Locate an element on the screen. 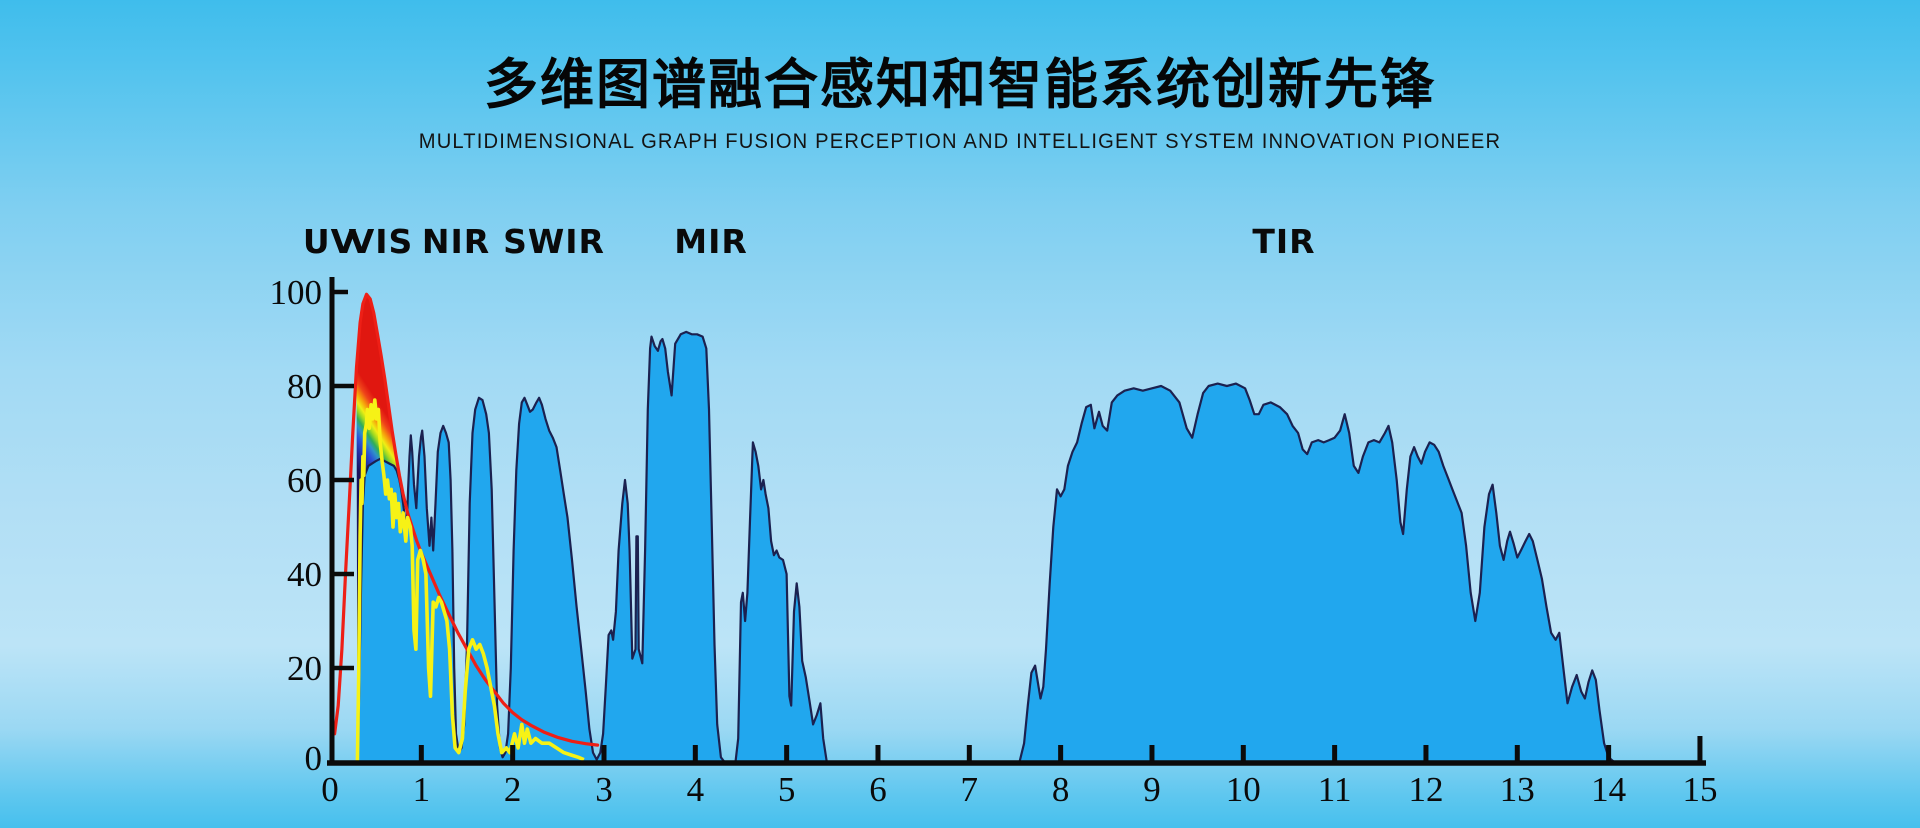 The width and height of the screenshot is (1920, 828). x-tick-label: 6 is located at coordinates (878, 789).